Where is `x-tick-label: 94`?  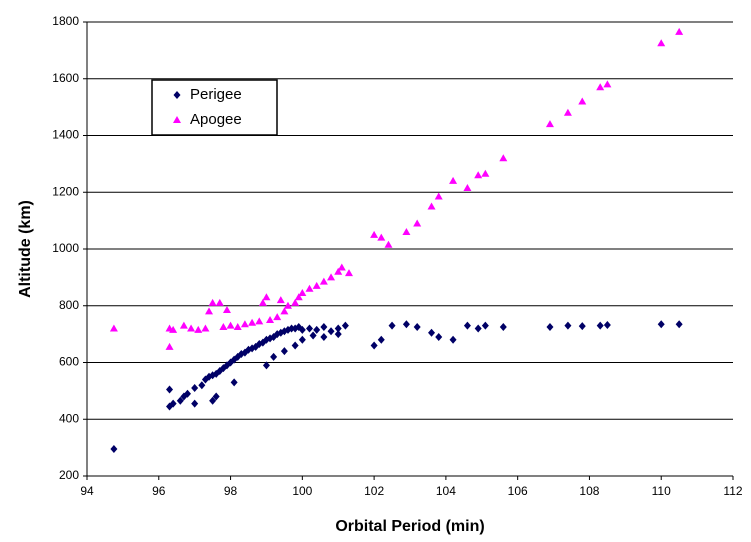 x-tick-label: 94 is located at coordinates (87, 491).